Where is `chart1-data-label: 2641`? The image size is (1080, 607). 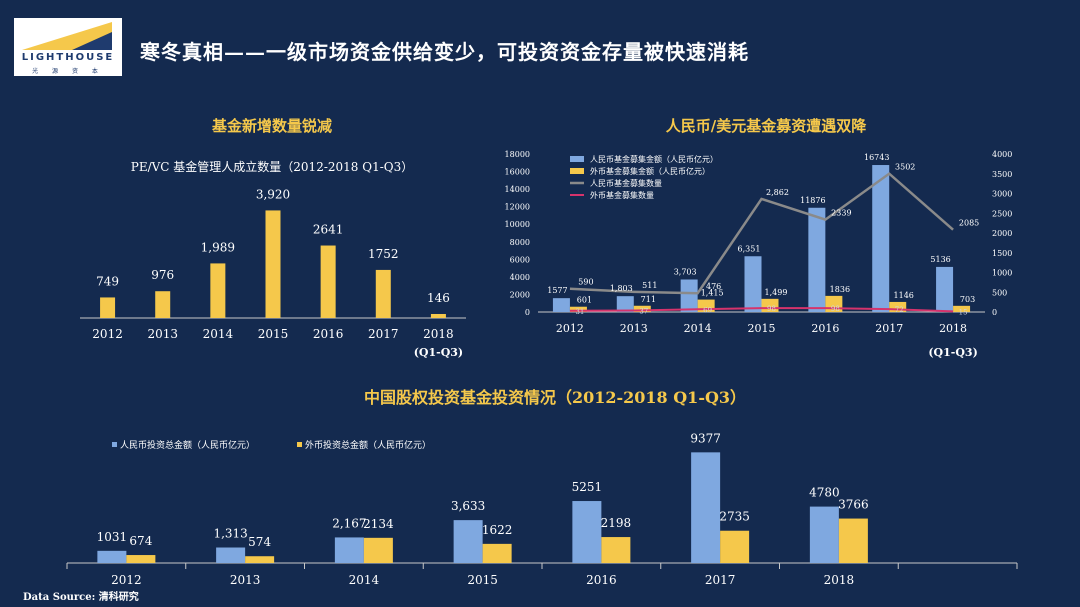 chart1-data-label: 2641 is located at coordinates (328, 230).